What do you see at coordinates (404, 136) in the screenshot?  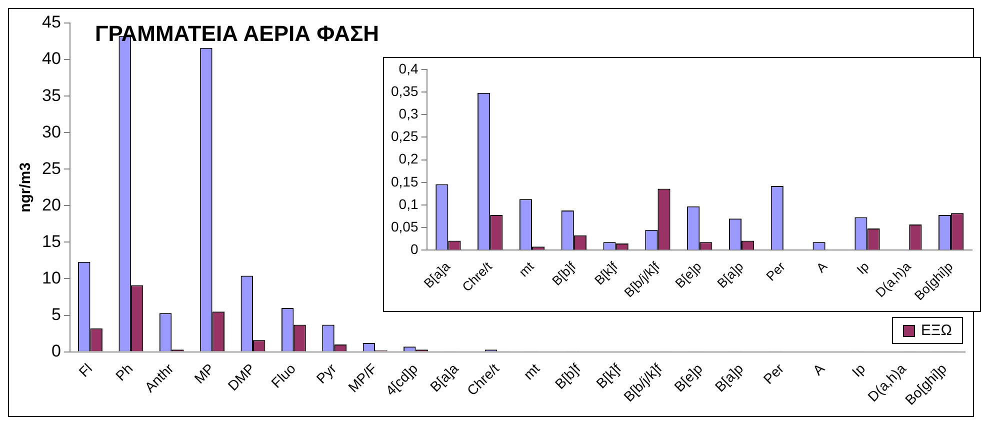 I see `y-tick-label: 0,25` at bounding box center [404, 136].